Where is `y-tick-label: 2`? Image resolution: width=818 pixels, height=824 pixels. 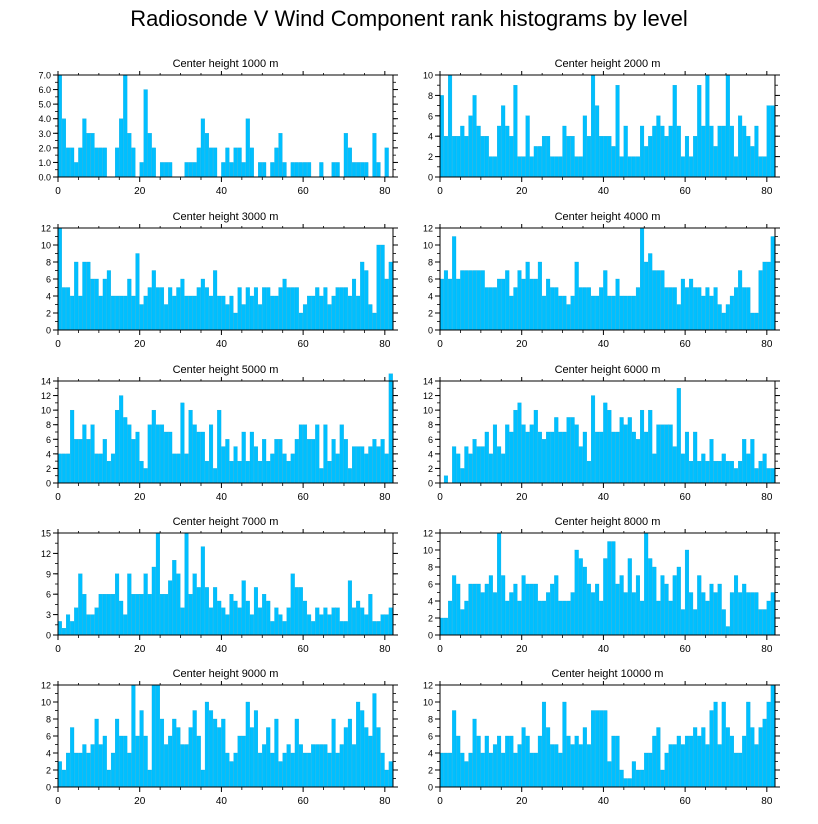
y-tick-label: 2 is located at coordinates (430, 157).